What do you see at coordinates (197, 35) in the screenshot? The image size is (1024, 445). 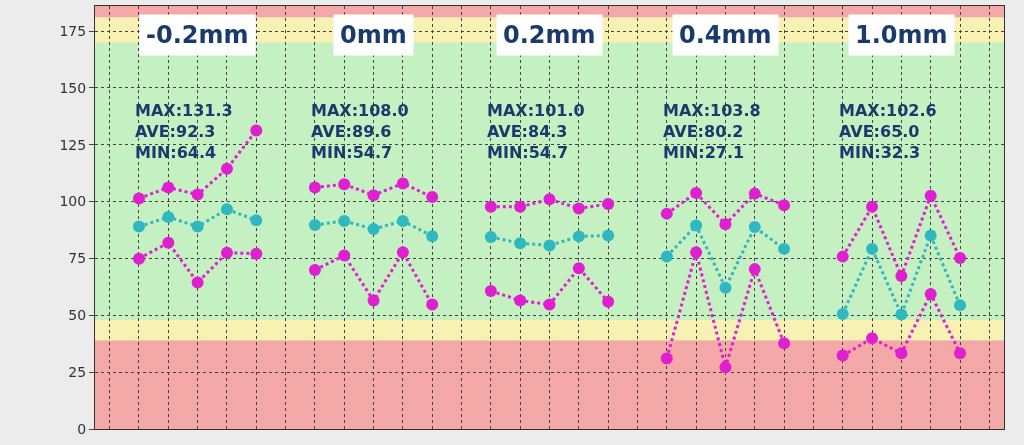 I see `annotation: -0.2mm` at bounding box center [197, 35].